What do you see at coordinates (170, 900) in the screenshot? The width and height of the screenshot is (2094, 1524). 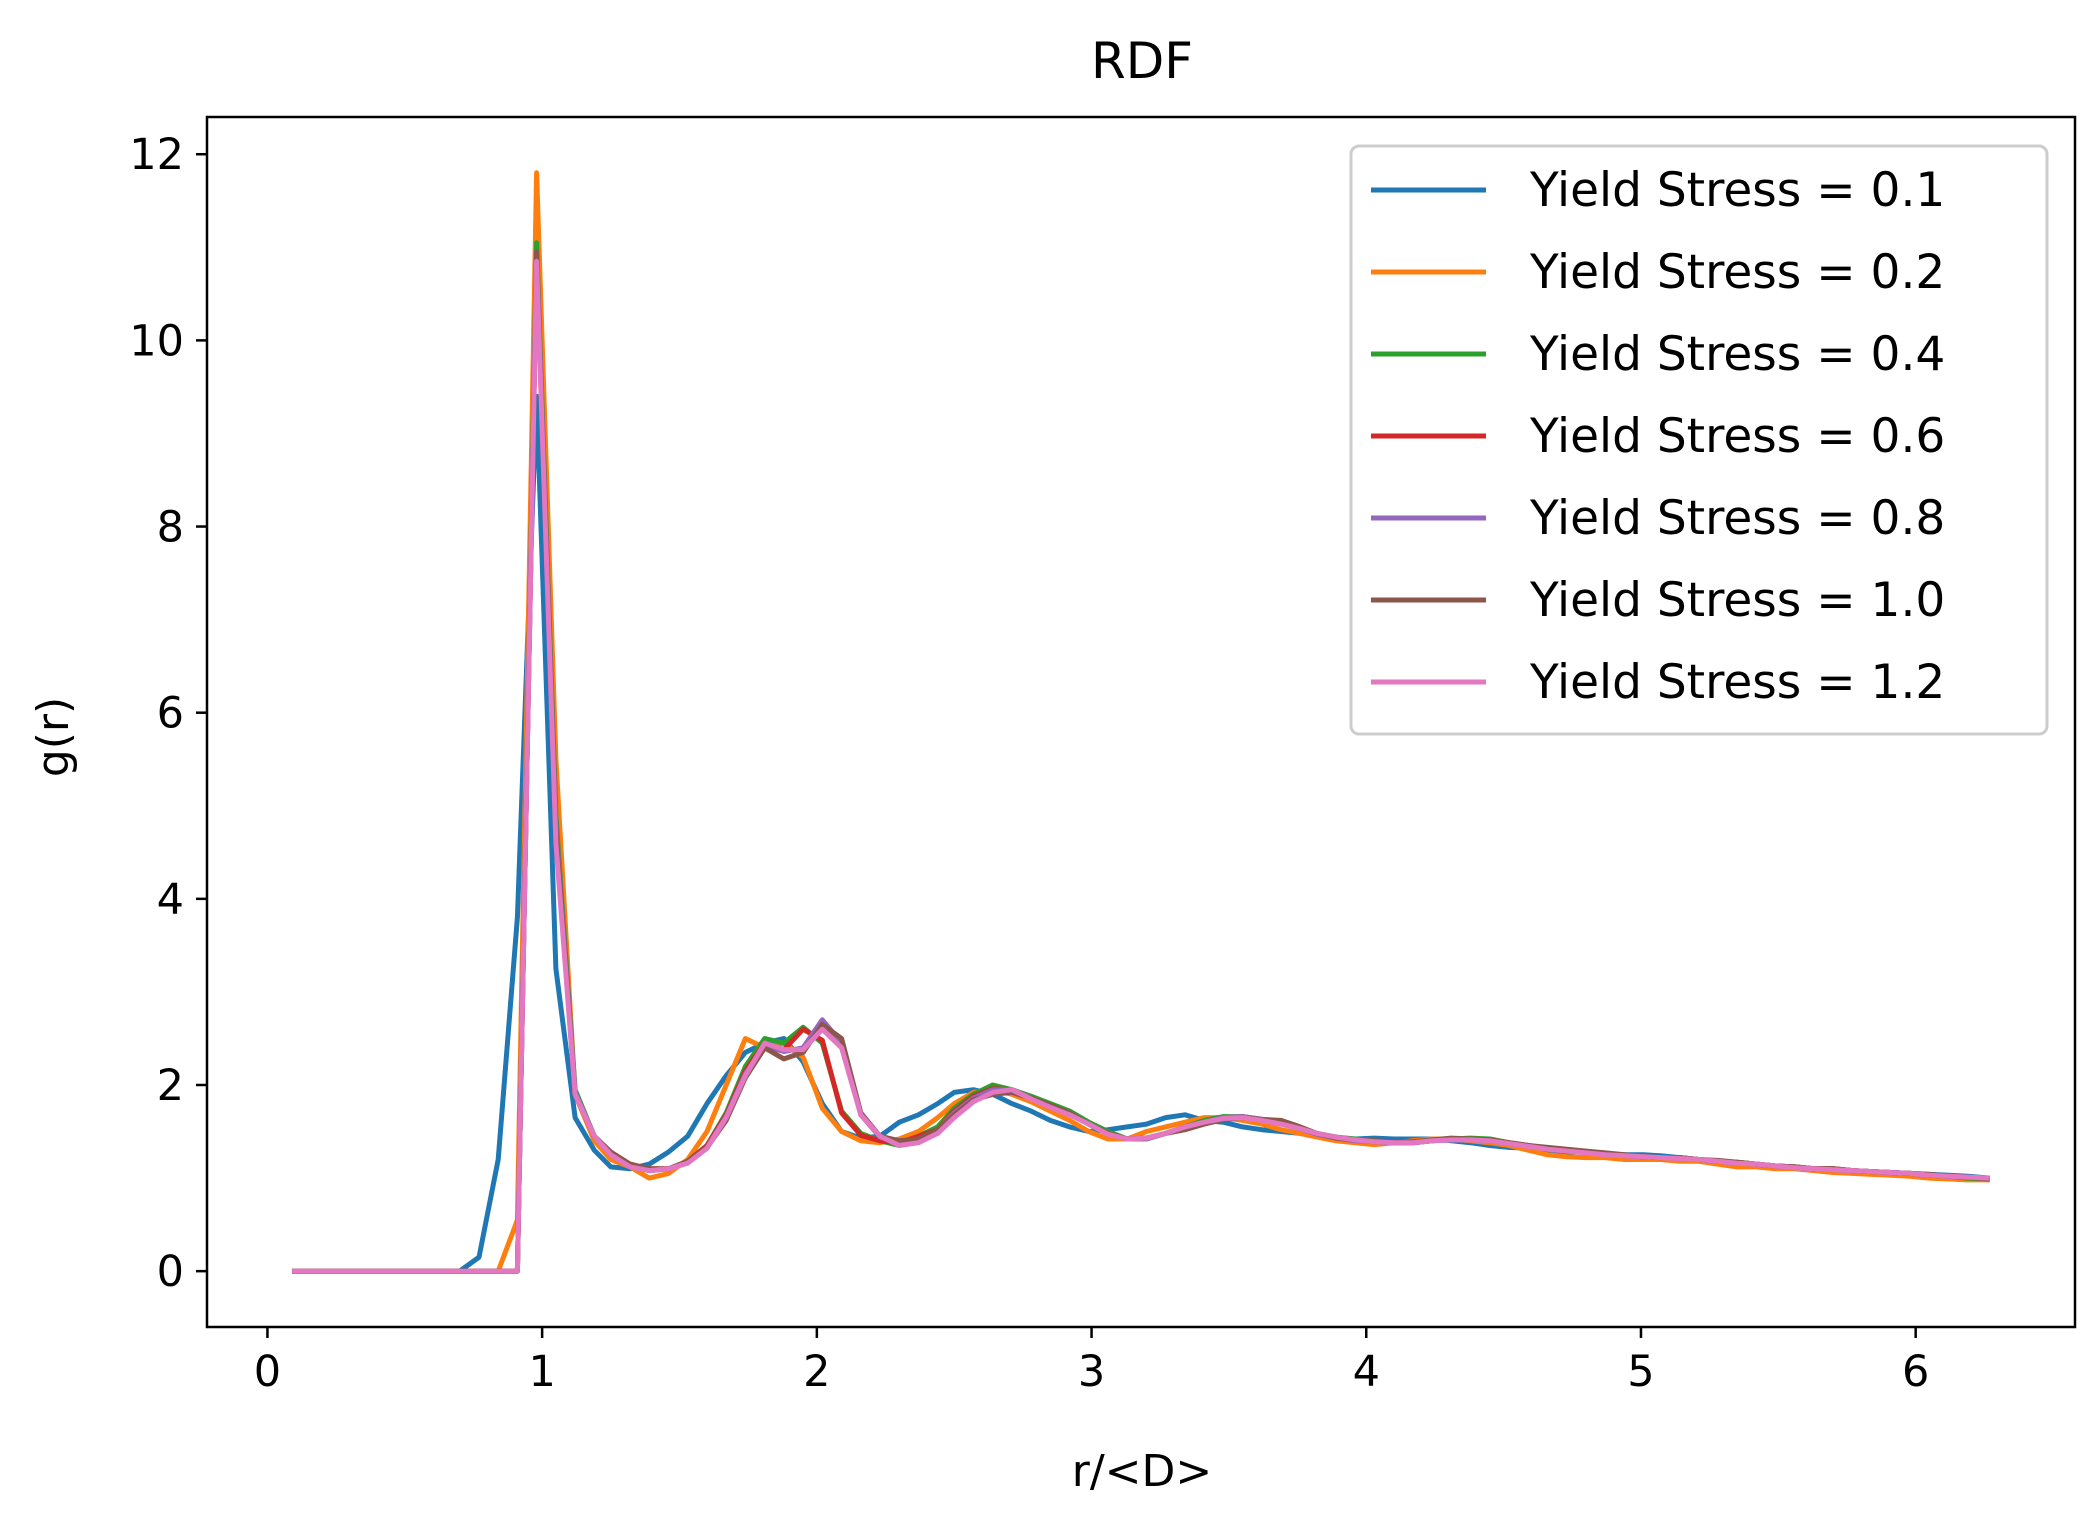 I see `y-tick-label: 4` at bounding box center [170, 900].